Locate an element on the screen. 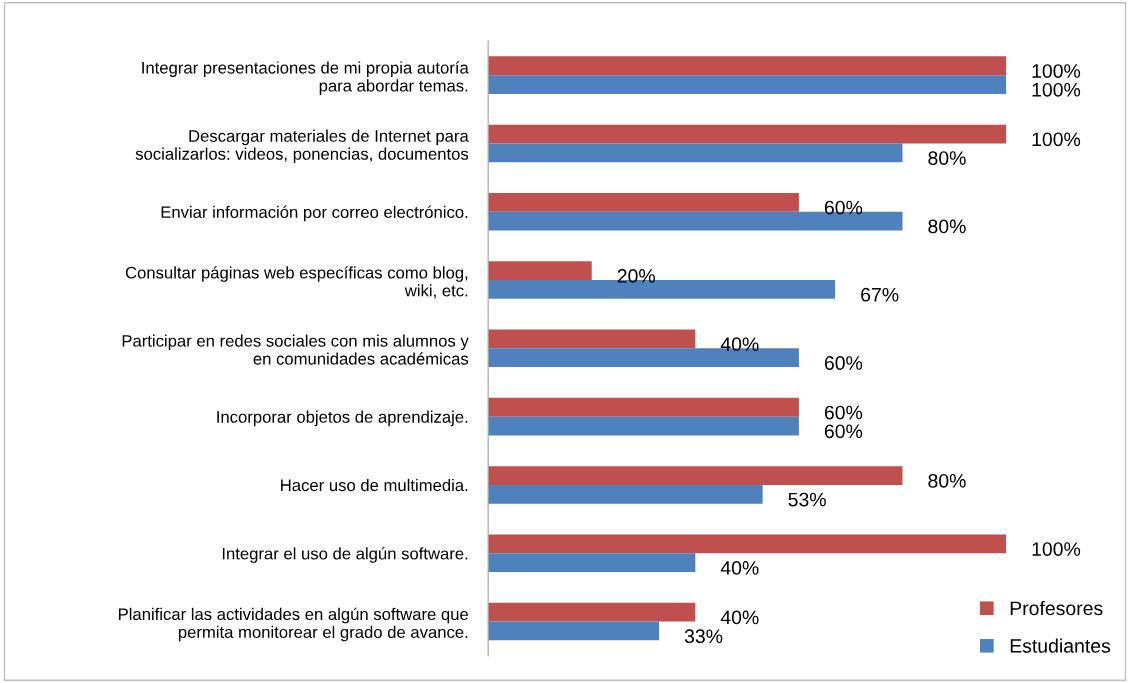 The width and height of the screenshot is (1130, 683). data-label: 67% is located at coordinates (880, 294).